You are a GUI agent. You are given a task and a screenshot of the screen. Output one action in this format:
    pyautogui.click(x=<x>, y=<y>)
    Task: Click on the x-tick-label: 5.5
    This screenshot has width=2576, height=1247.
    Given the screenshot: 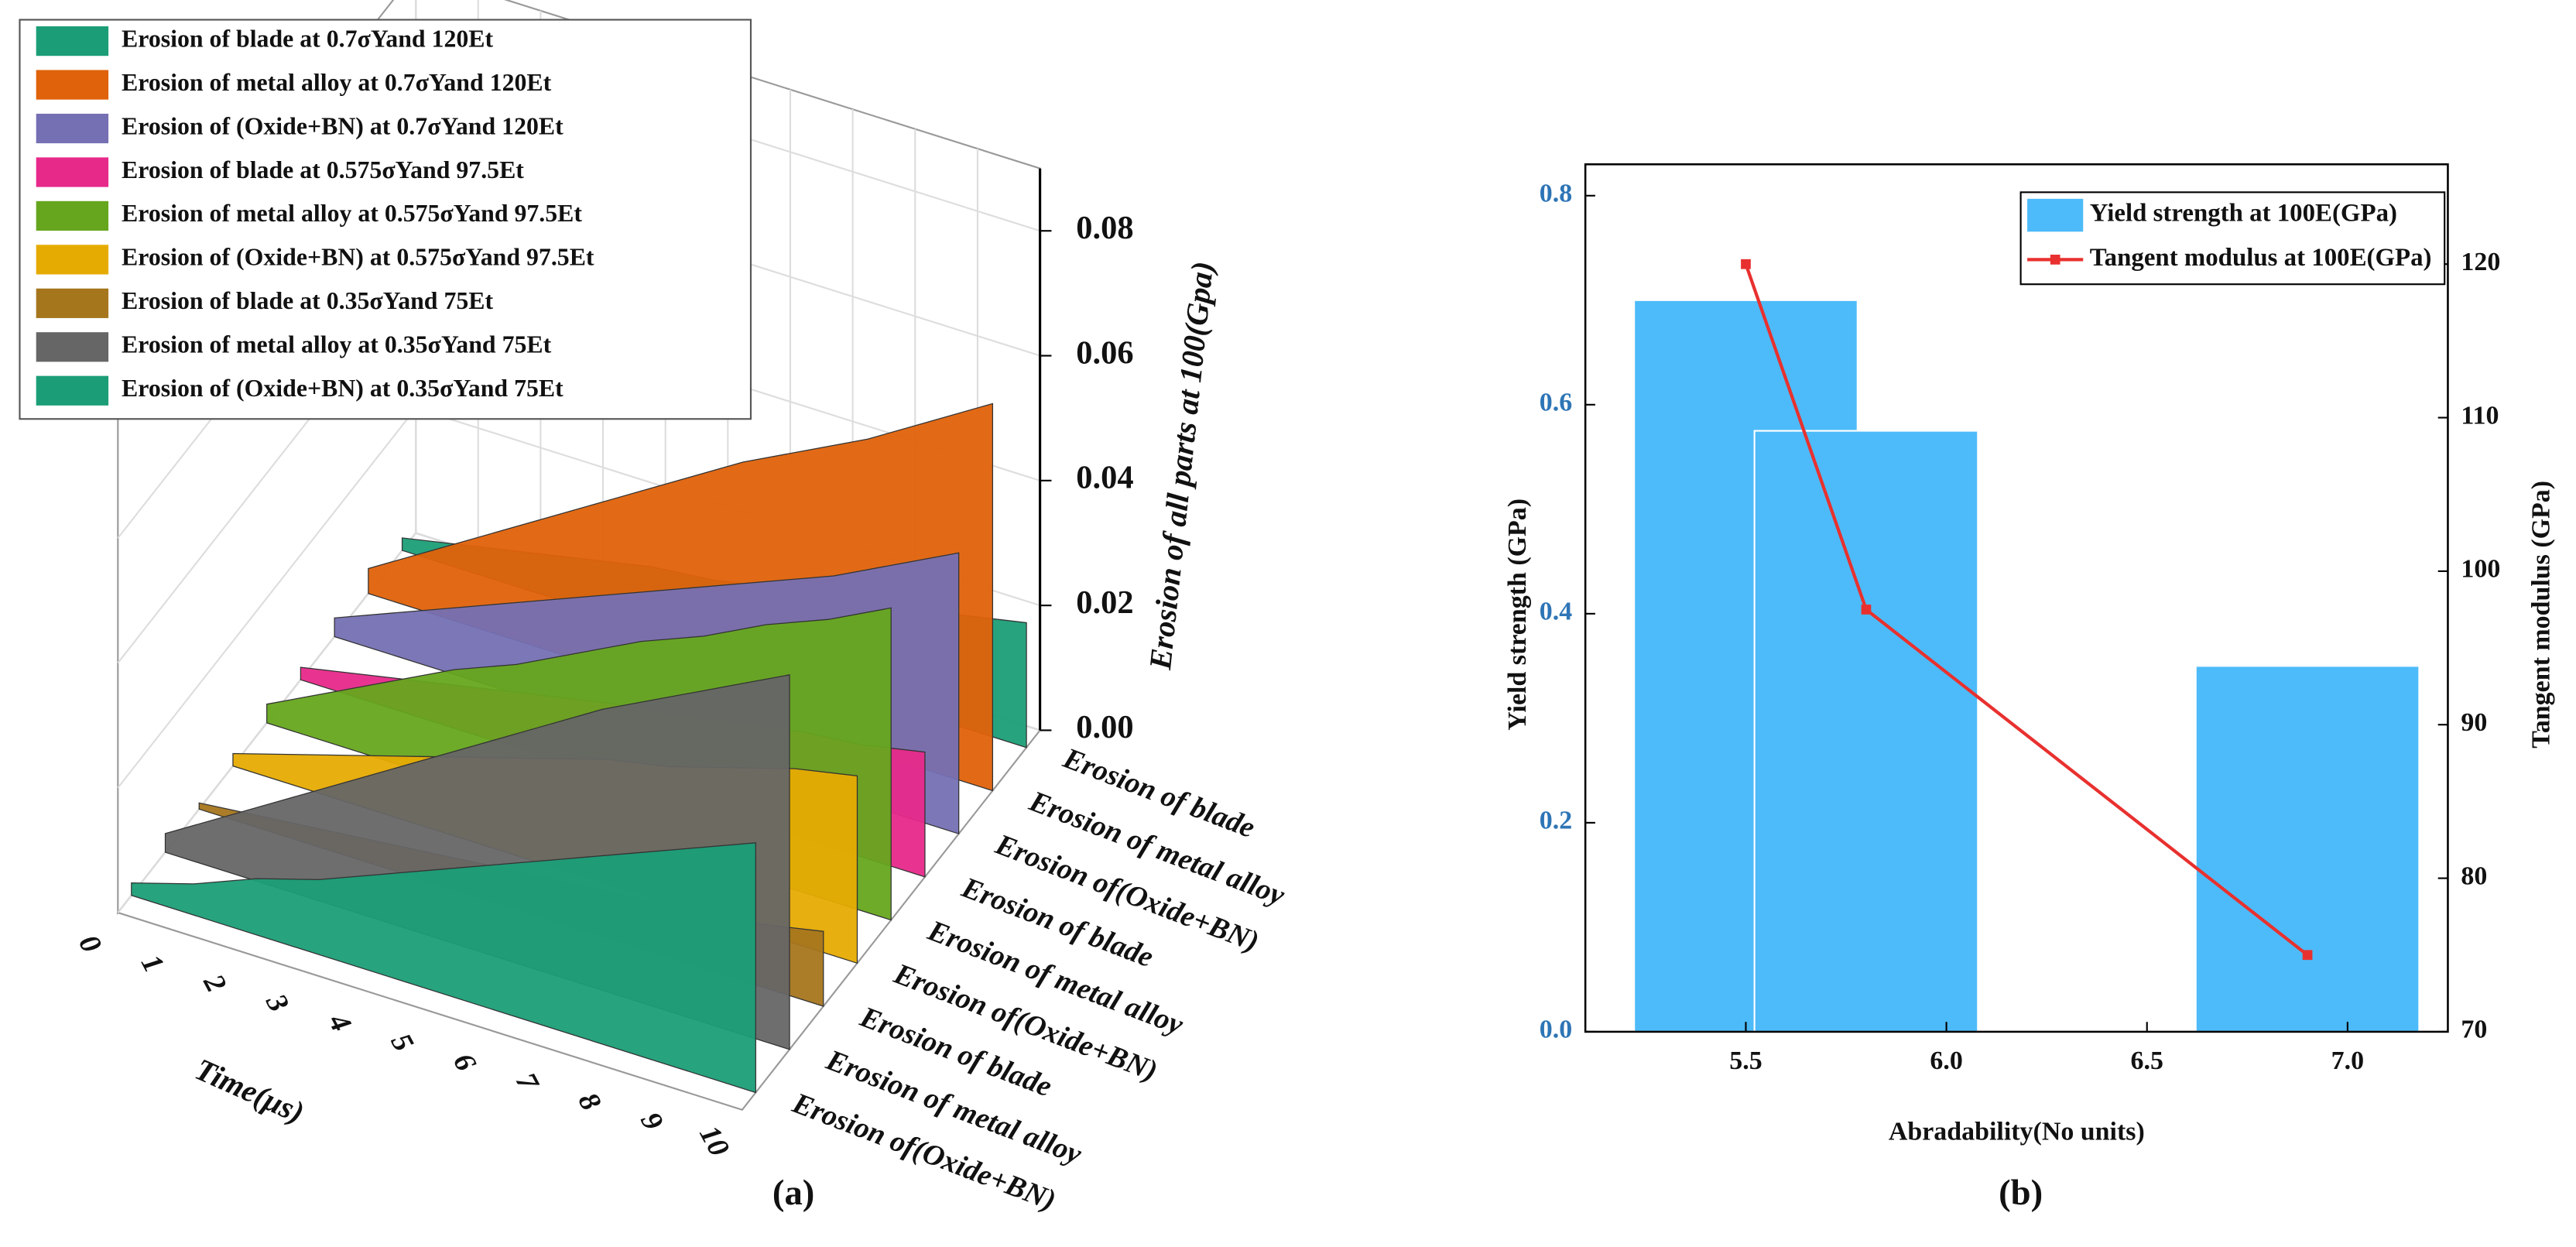 What is the action you would take?
    pyautogui.click(x=1745, y=1061)
    